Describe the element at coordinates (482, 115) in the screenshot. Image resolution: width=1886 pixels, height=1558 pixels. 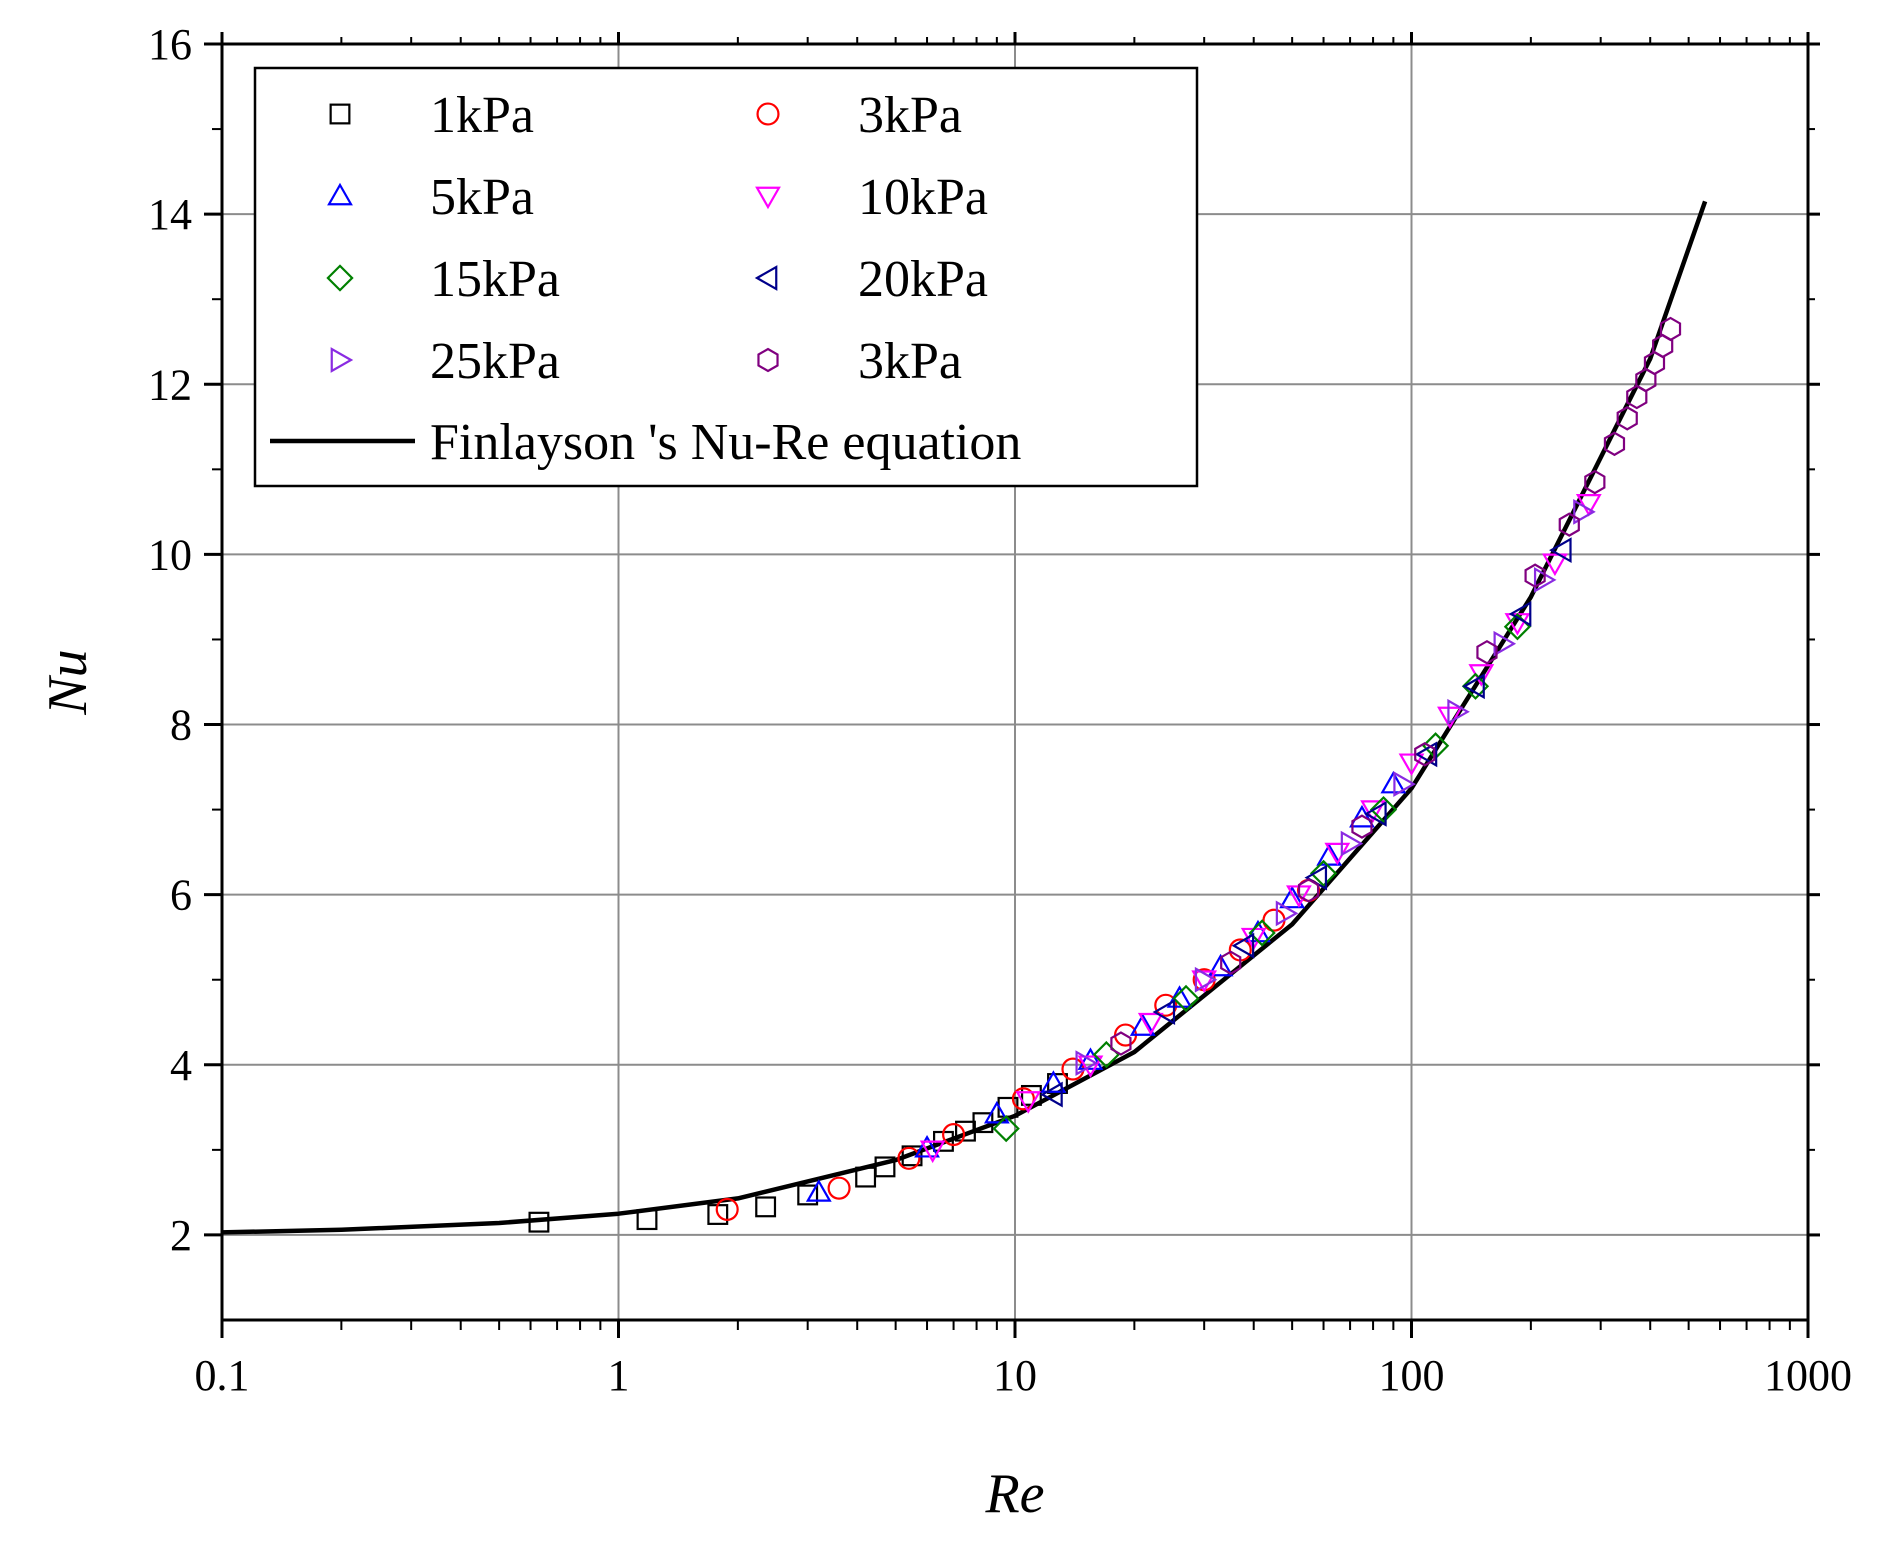
I see `legend-label: 1kPa` at that location.